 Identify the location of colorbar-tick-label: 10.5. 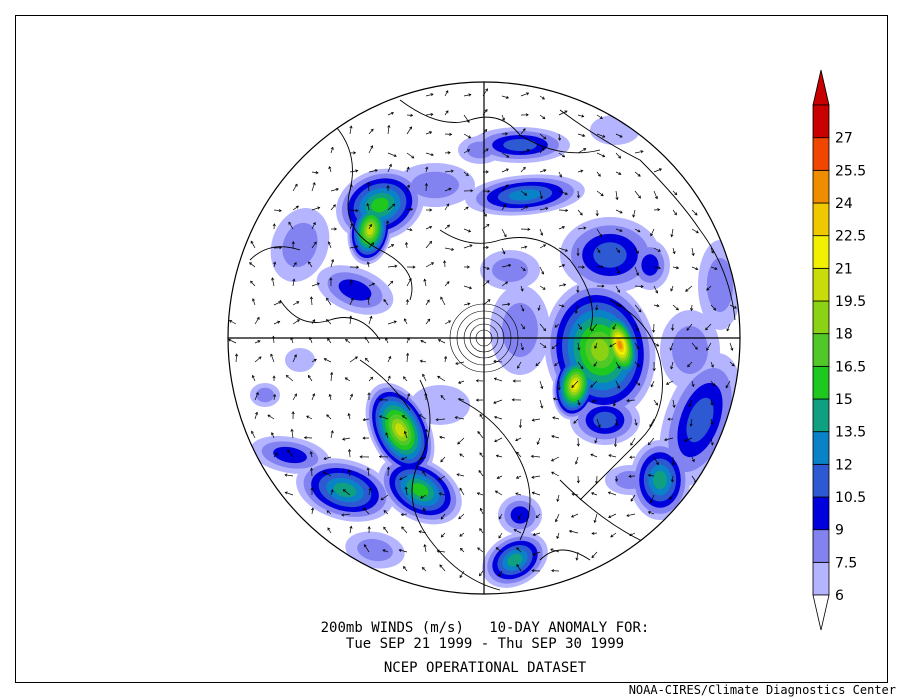
(850, 498).